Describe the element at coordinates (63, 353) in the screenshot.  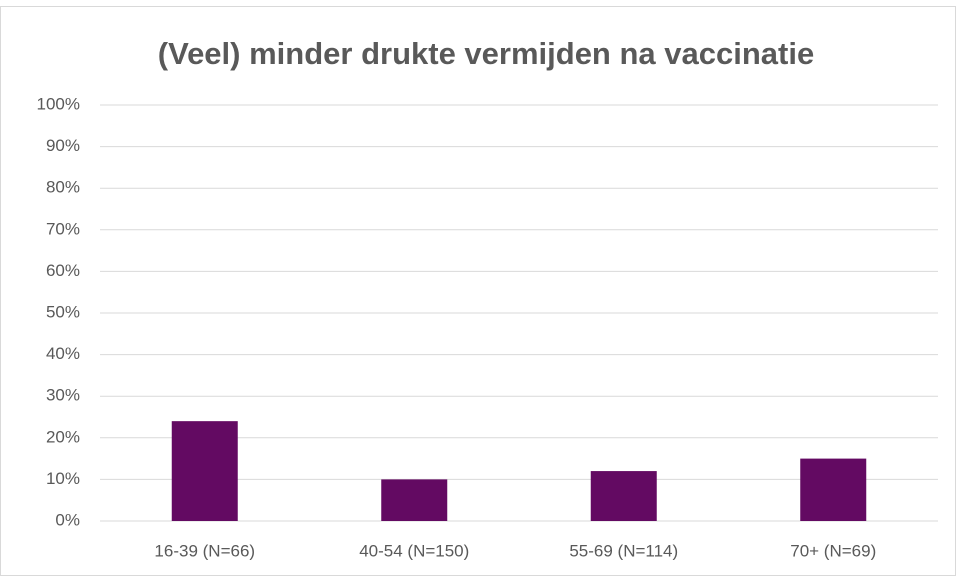
I see `y-tick-label: 40%` at that location.